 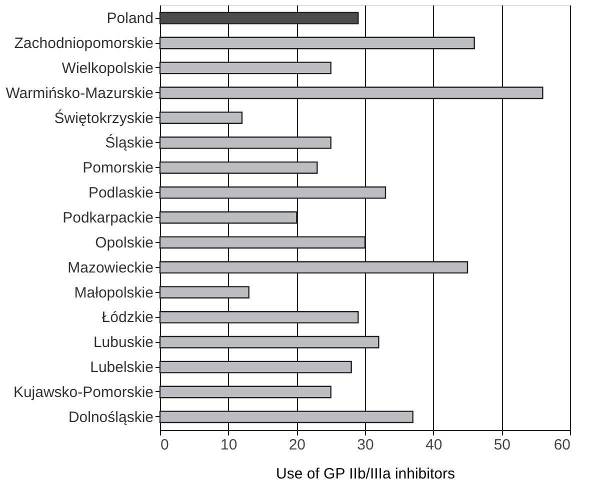 I want to click on y-tick-label: Kujawsko-Pomorskie, so click(x=83, y=392).